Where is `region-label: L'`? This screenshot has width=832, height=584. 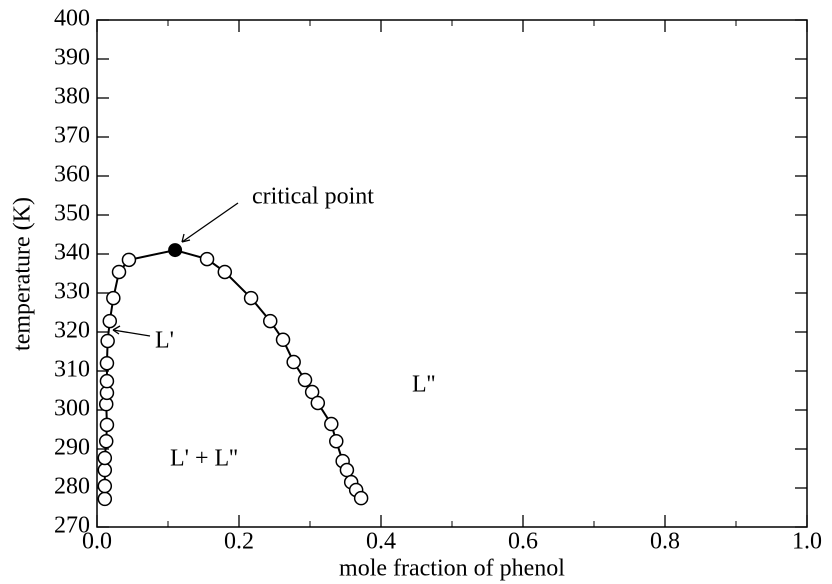
region-label: L' is located at coordinates (164, 341).